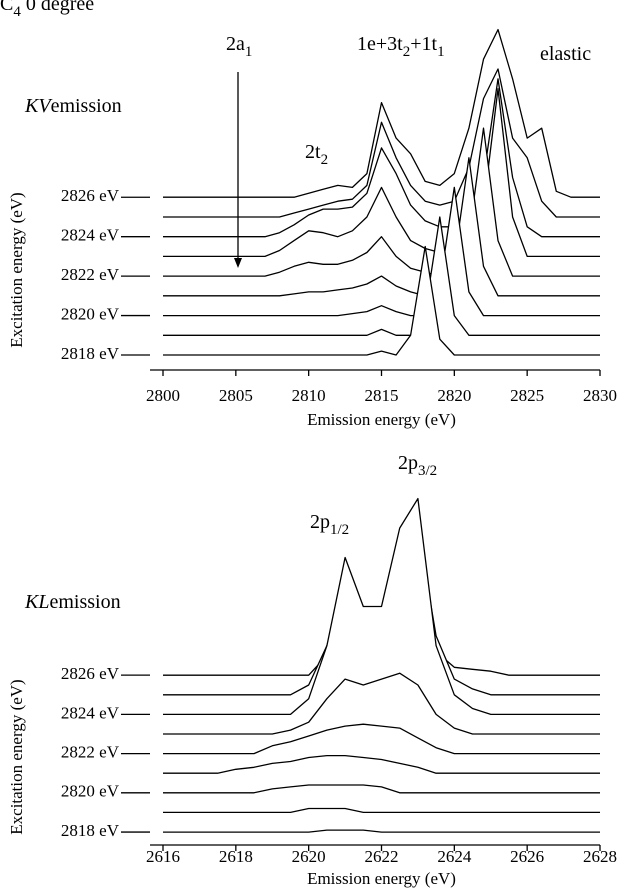 The height and width of the screenshot is (891, 622). Describe the element at coordinates (309, 856) in the screenshot. I see `x-tick-label: 2620` at that location.